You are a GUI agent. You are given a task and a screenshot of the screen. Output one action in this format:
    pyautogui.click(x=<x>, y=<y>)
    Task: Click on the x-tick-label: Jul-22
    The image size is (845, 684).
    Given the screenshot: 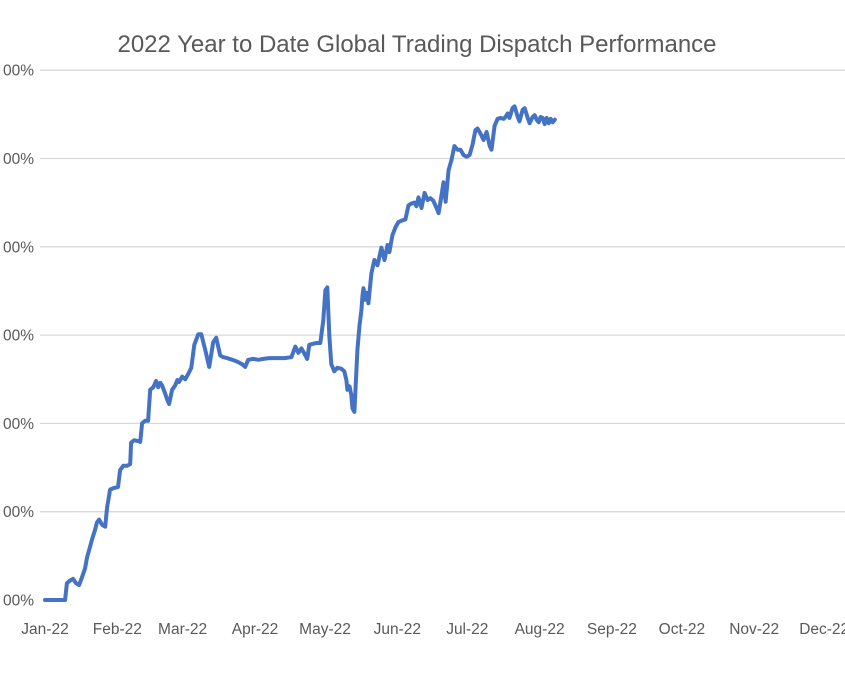 What is the action you would take?
    pyautogui.click(x=467, y=629)
    